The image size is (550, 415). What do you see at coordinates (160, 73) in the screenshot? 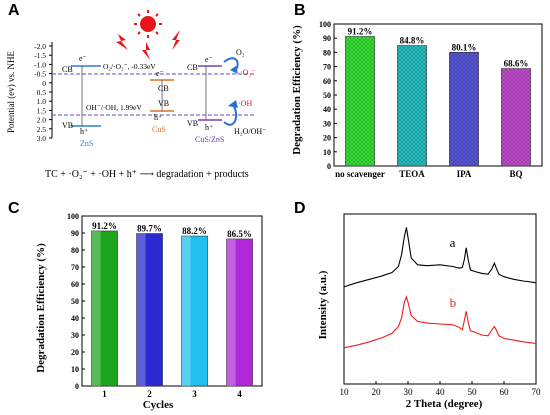
I see `cus-electron-label: e⁻` at bounding box center [160, 73].